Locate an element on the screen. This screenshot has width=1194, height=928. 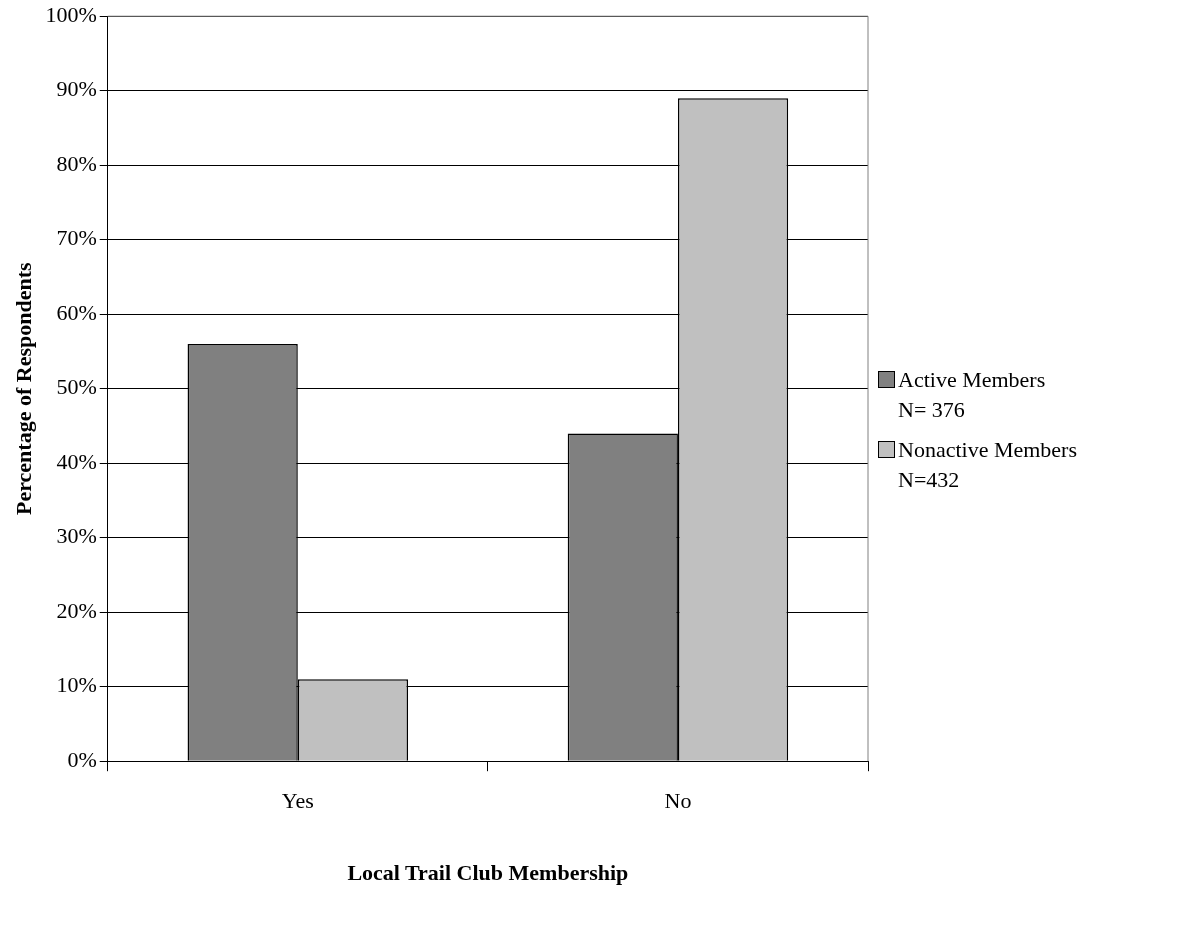
y-tick-label: 90% is located at coordinates (76, 89).